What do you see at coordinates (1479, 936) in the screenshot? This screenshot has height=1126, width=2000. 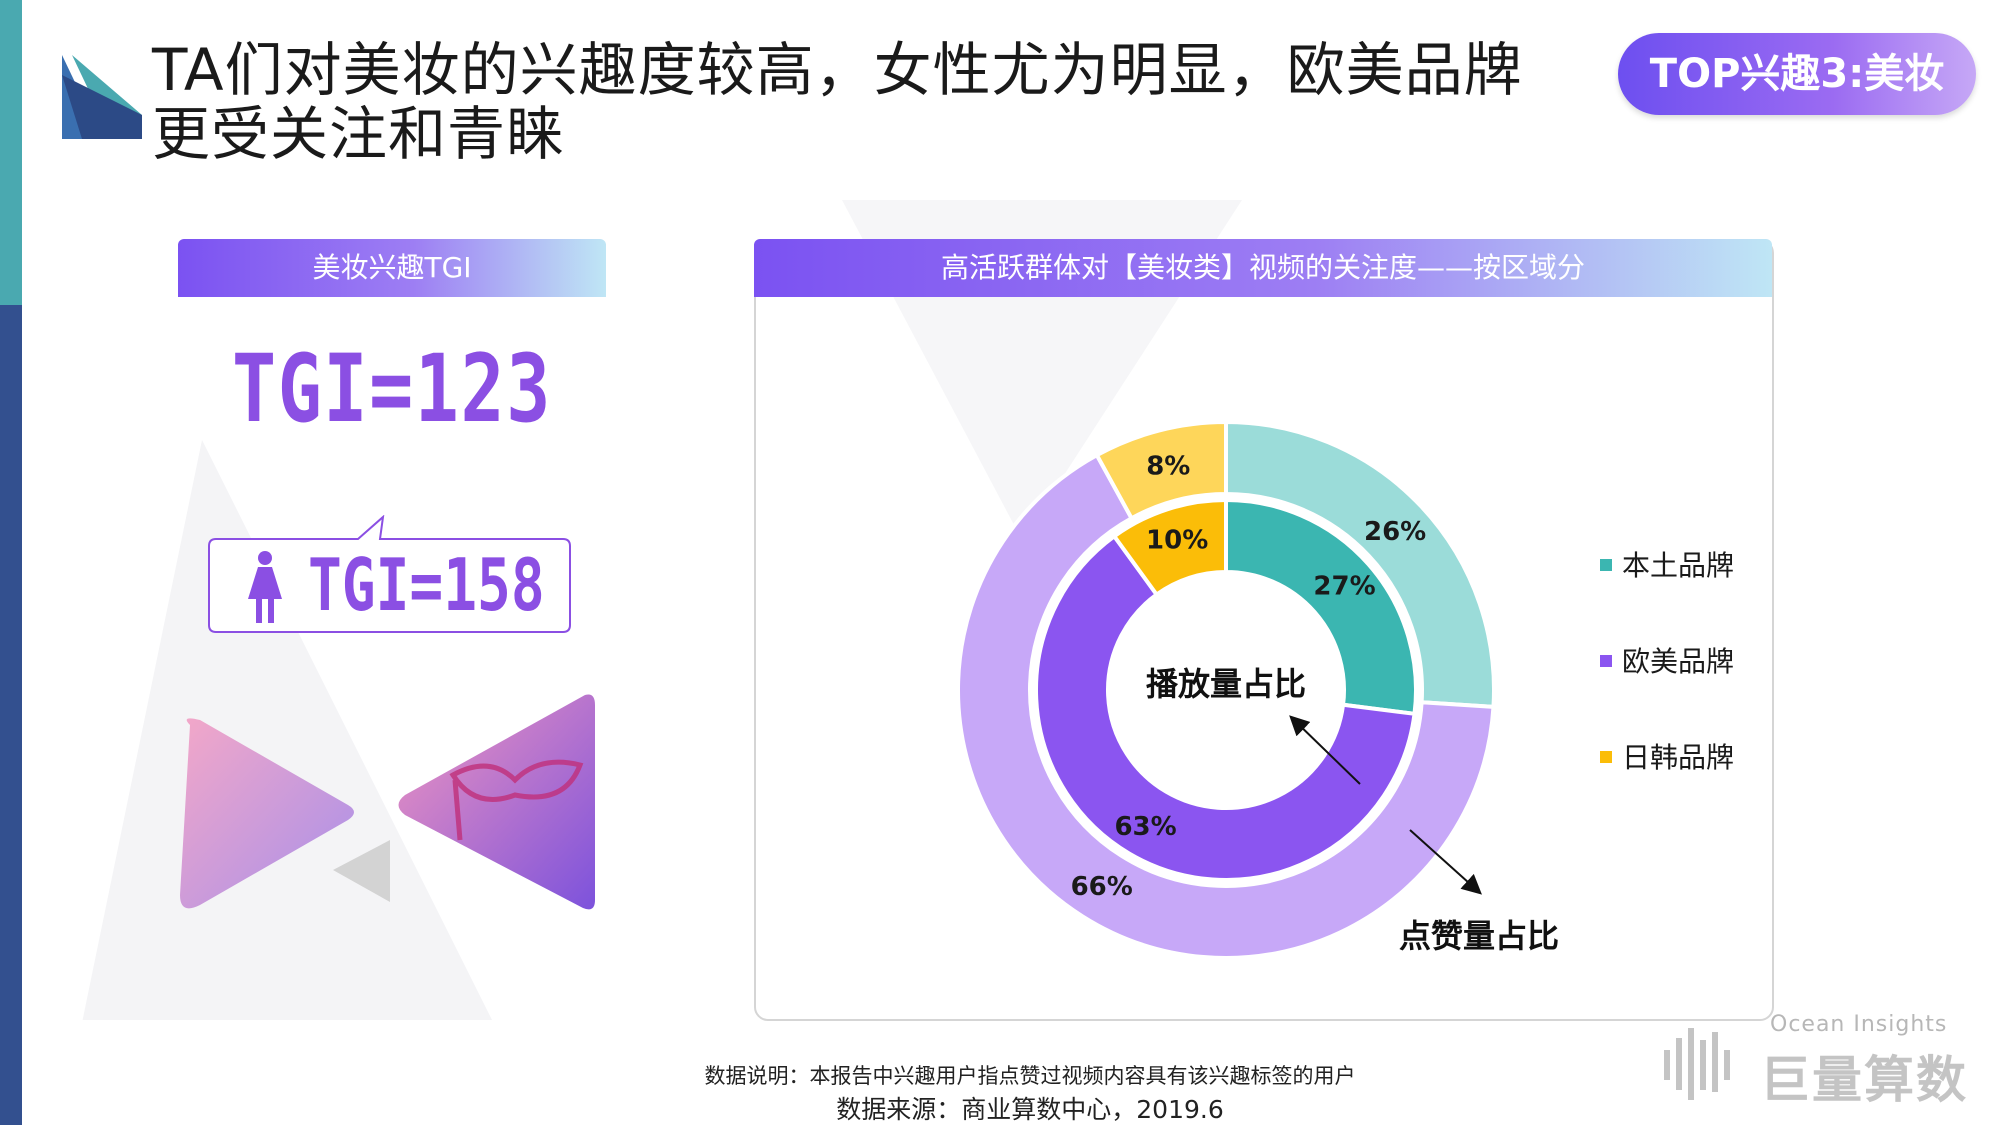 I see `outer-ring-label: 点赞量占比` at bounding box center [1479, 936].